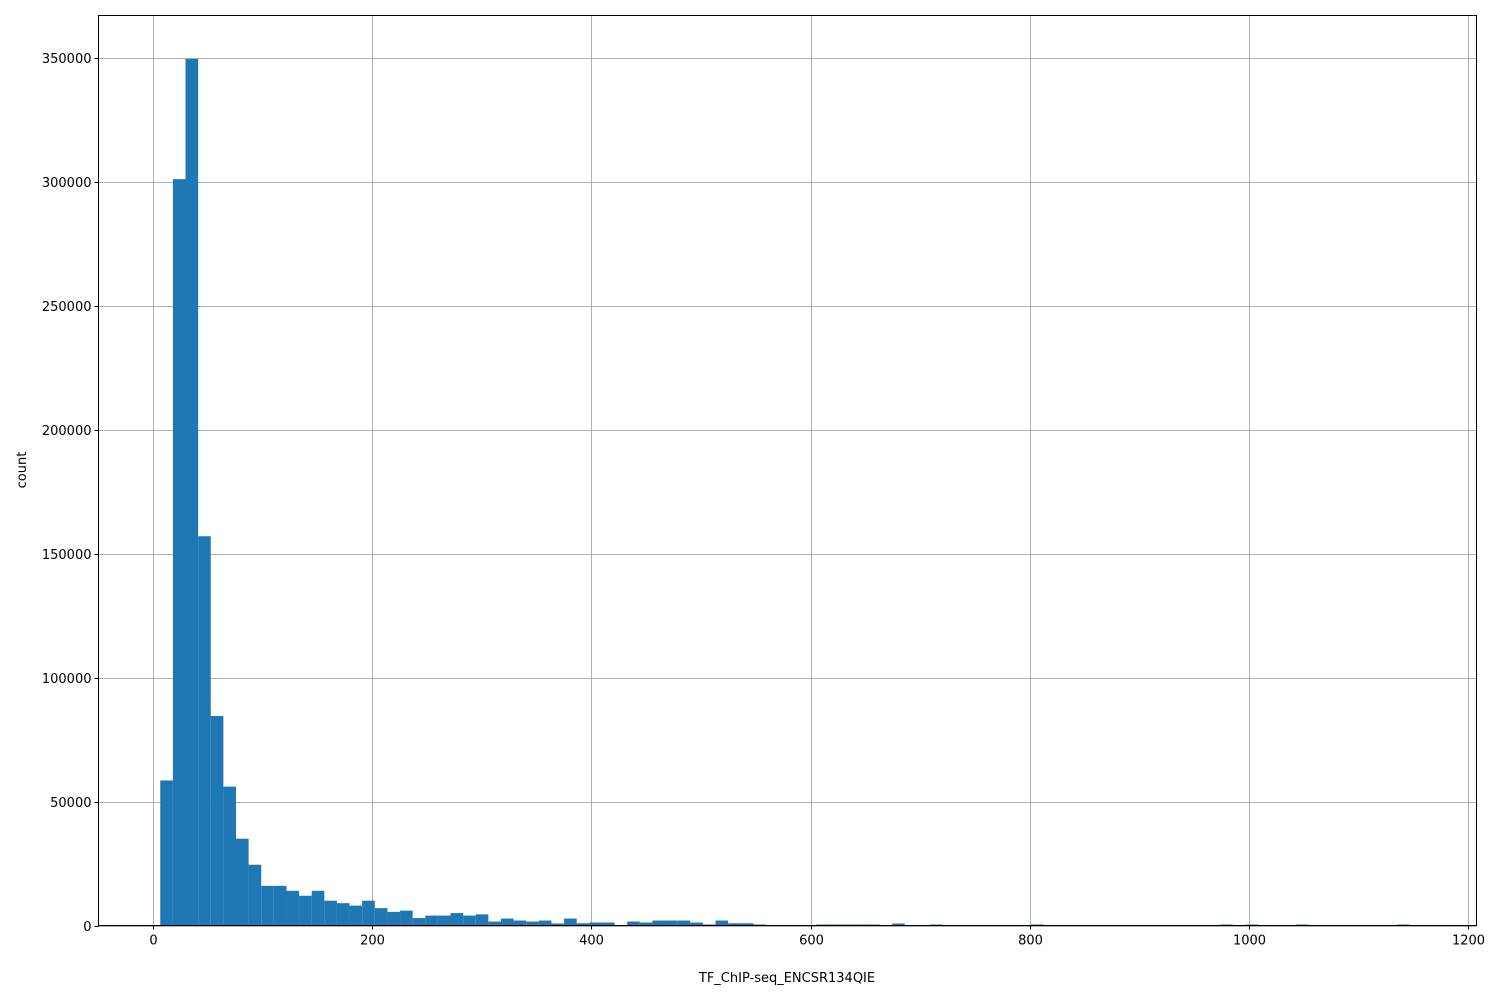  I want to click on x-tick-label: 200, so click(372, 941).